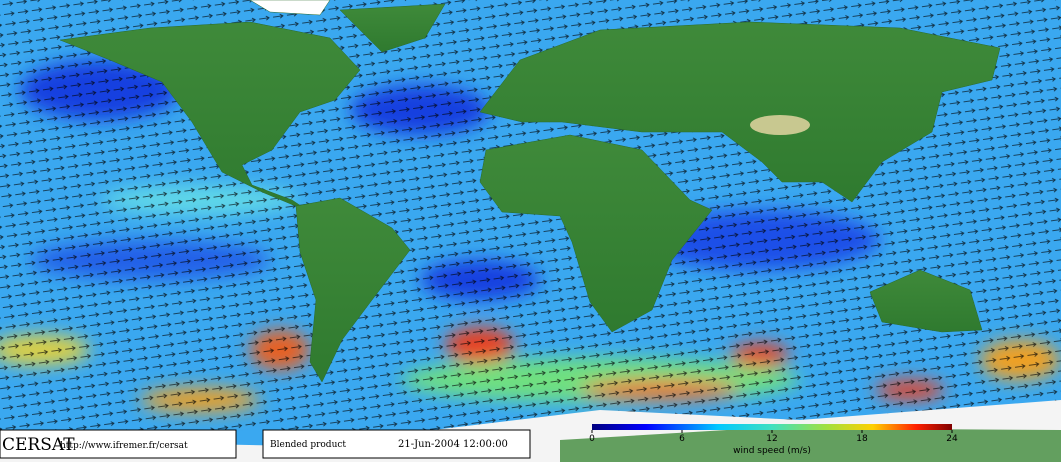  I want to click on colorbar-tick-label: 6, so click(682, 439).